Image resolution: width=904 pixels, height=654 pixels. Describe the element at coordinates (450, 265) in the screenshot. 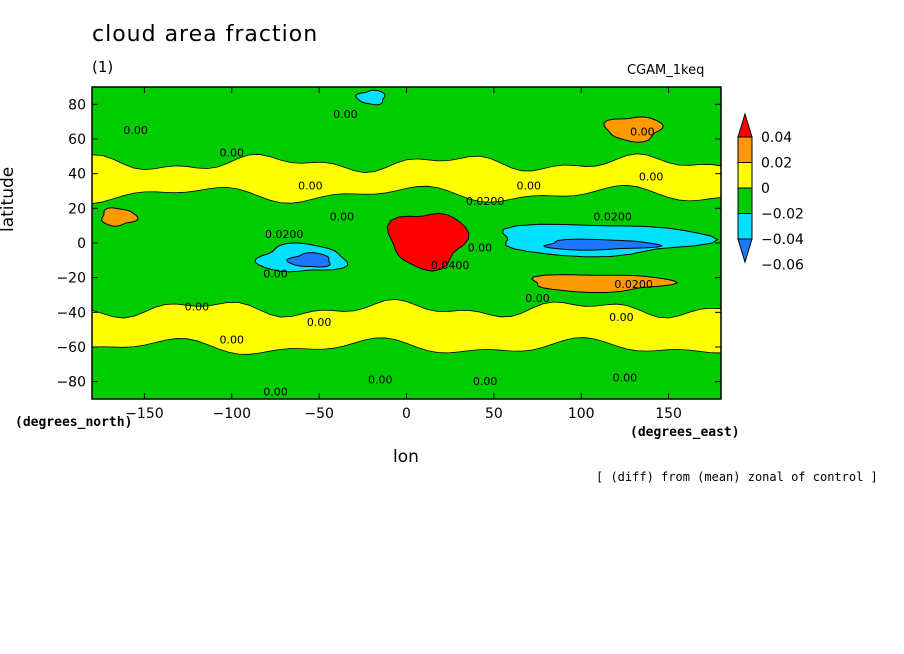

I see `contour-label: 0.0400` at that location.